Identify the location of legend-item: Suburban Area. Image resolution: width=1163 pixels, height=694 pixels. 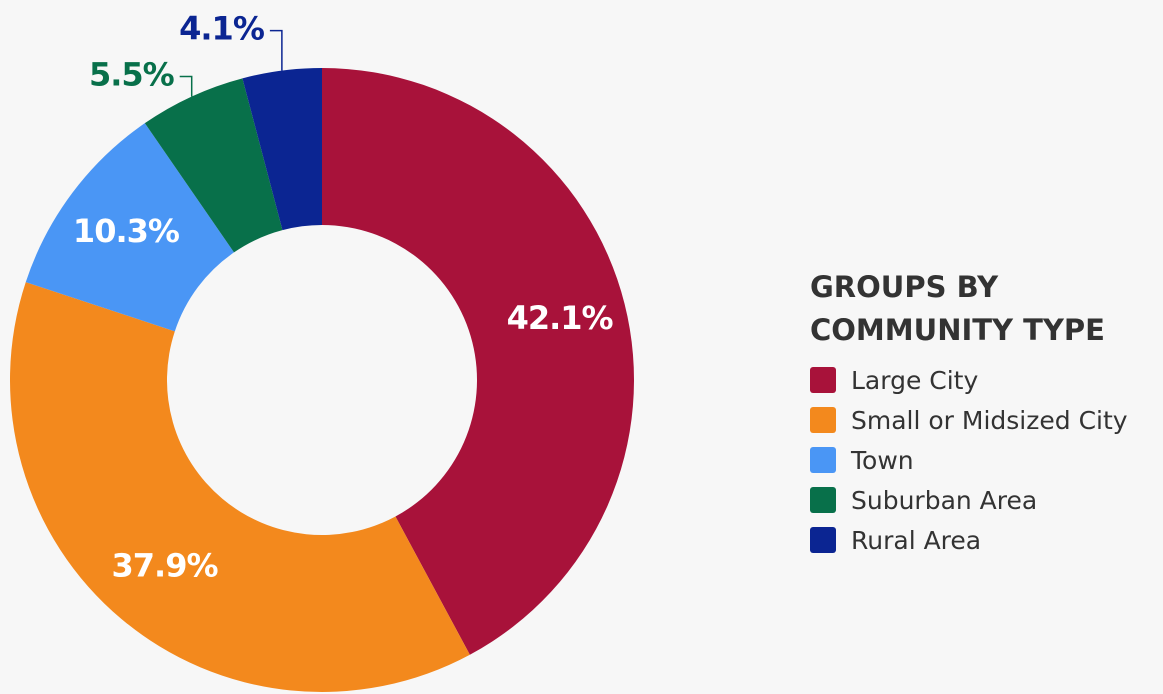
(985, 500).